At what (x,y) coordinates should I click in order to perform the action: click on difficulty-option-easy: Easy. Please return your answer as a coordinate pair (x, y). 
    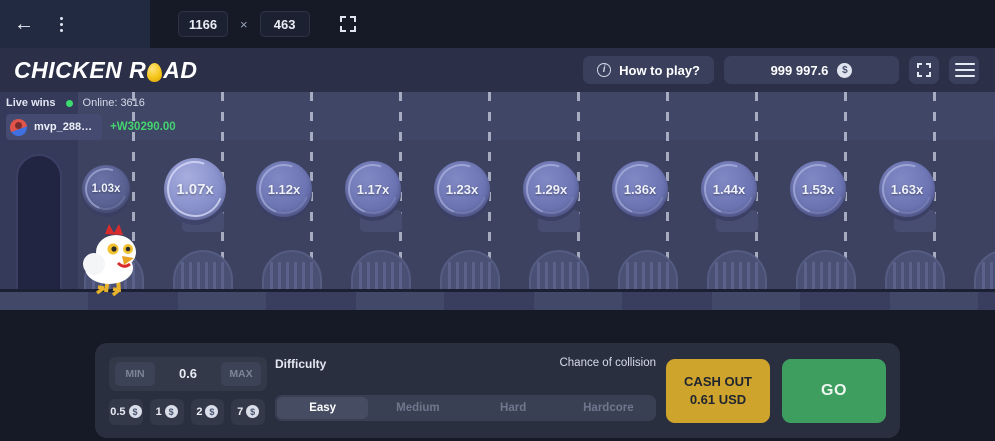
    Looking at the image, I should click on (323, 408).